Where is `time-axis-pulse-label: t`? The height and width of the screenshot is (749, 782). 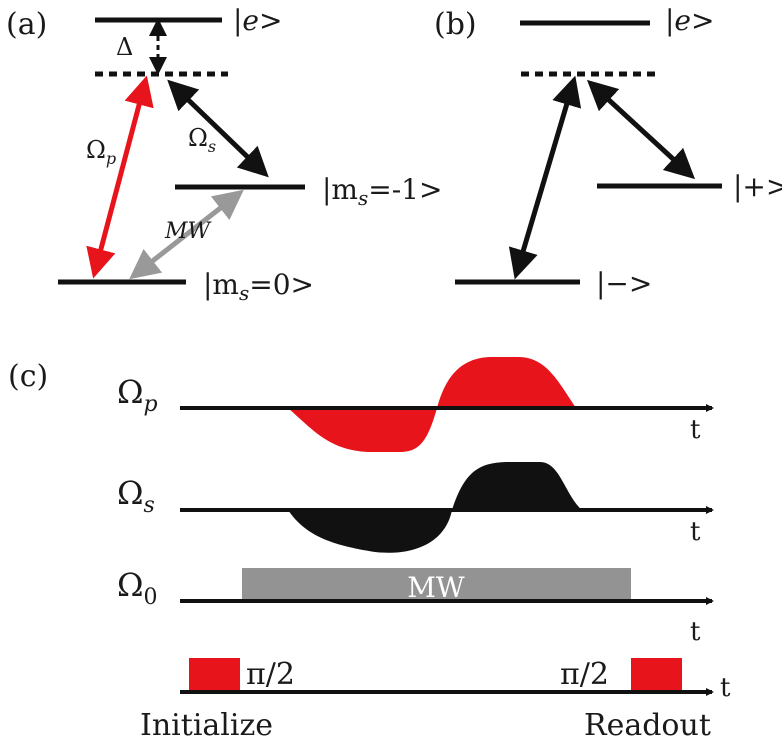 time-axis-pulse-label: t is located at coordinates (725, 688).